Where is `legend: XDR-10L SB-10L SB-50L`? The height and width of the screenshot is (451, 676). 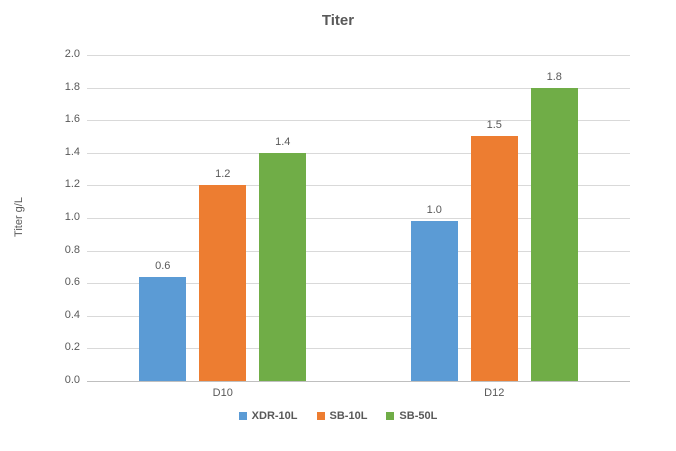
legend: XDR-10L SB-10L SB-50L is located at coordinates (338, 416).